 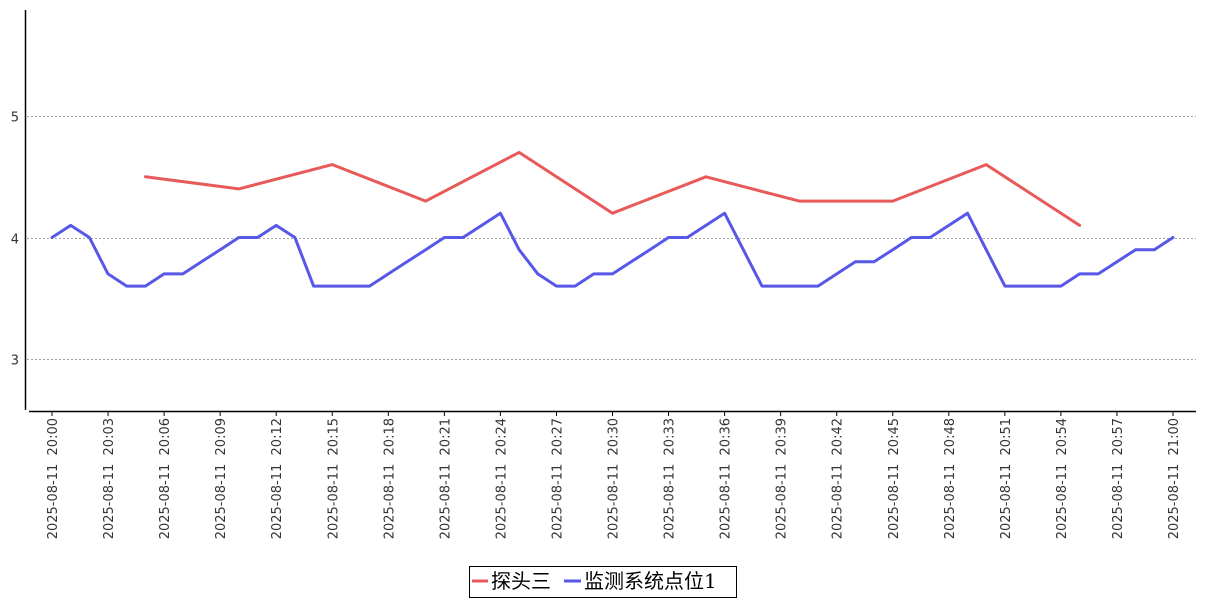 I want to click on x-tick-label: 2025-08-11 20:24, so click(x=501, y=478).